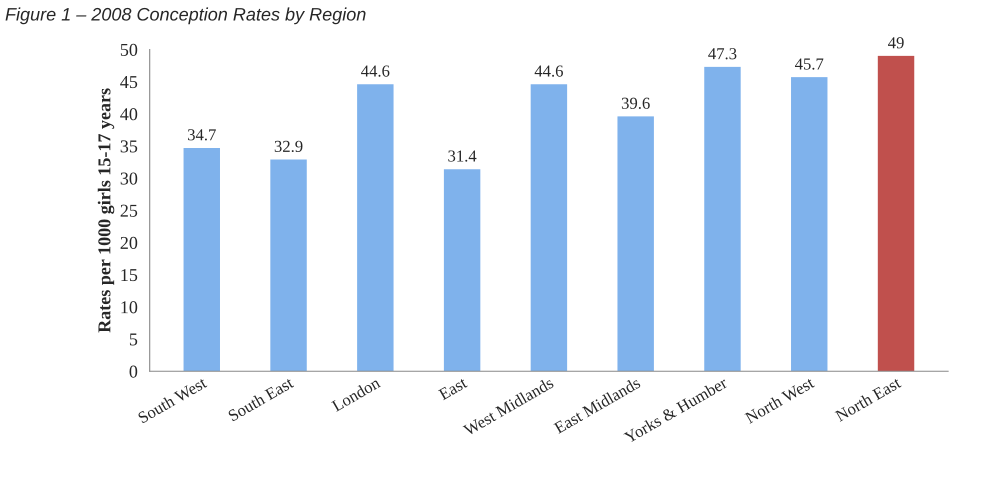 The width and height of the screenshot is (998, 495). What do you see at coordinates (134, 372) in the screenshot?
I see `y-tick-label: 0` at bounding box center [134, 372].